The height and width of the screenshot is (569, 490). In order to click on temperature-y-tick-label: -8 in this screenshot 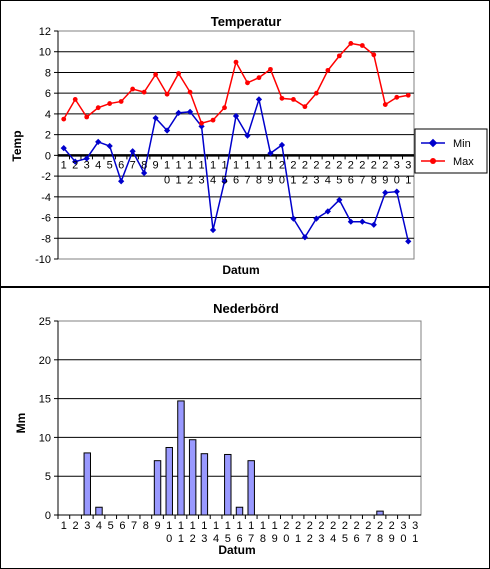, I will do `click(46, 239)`.